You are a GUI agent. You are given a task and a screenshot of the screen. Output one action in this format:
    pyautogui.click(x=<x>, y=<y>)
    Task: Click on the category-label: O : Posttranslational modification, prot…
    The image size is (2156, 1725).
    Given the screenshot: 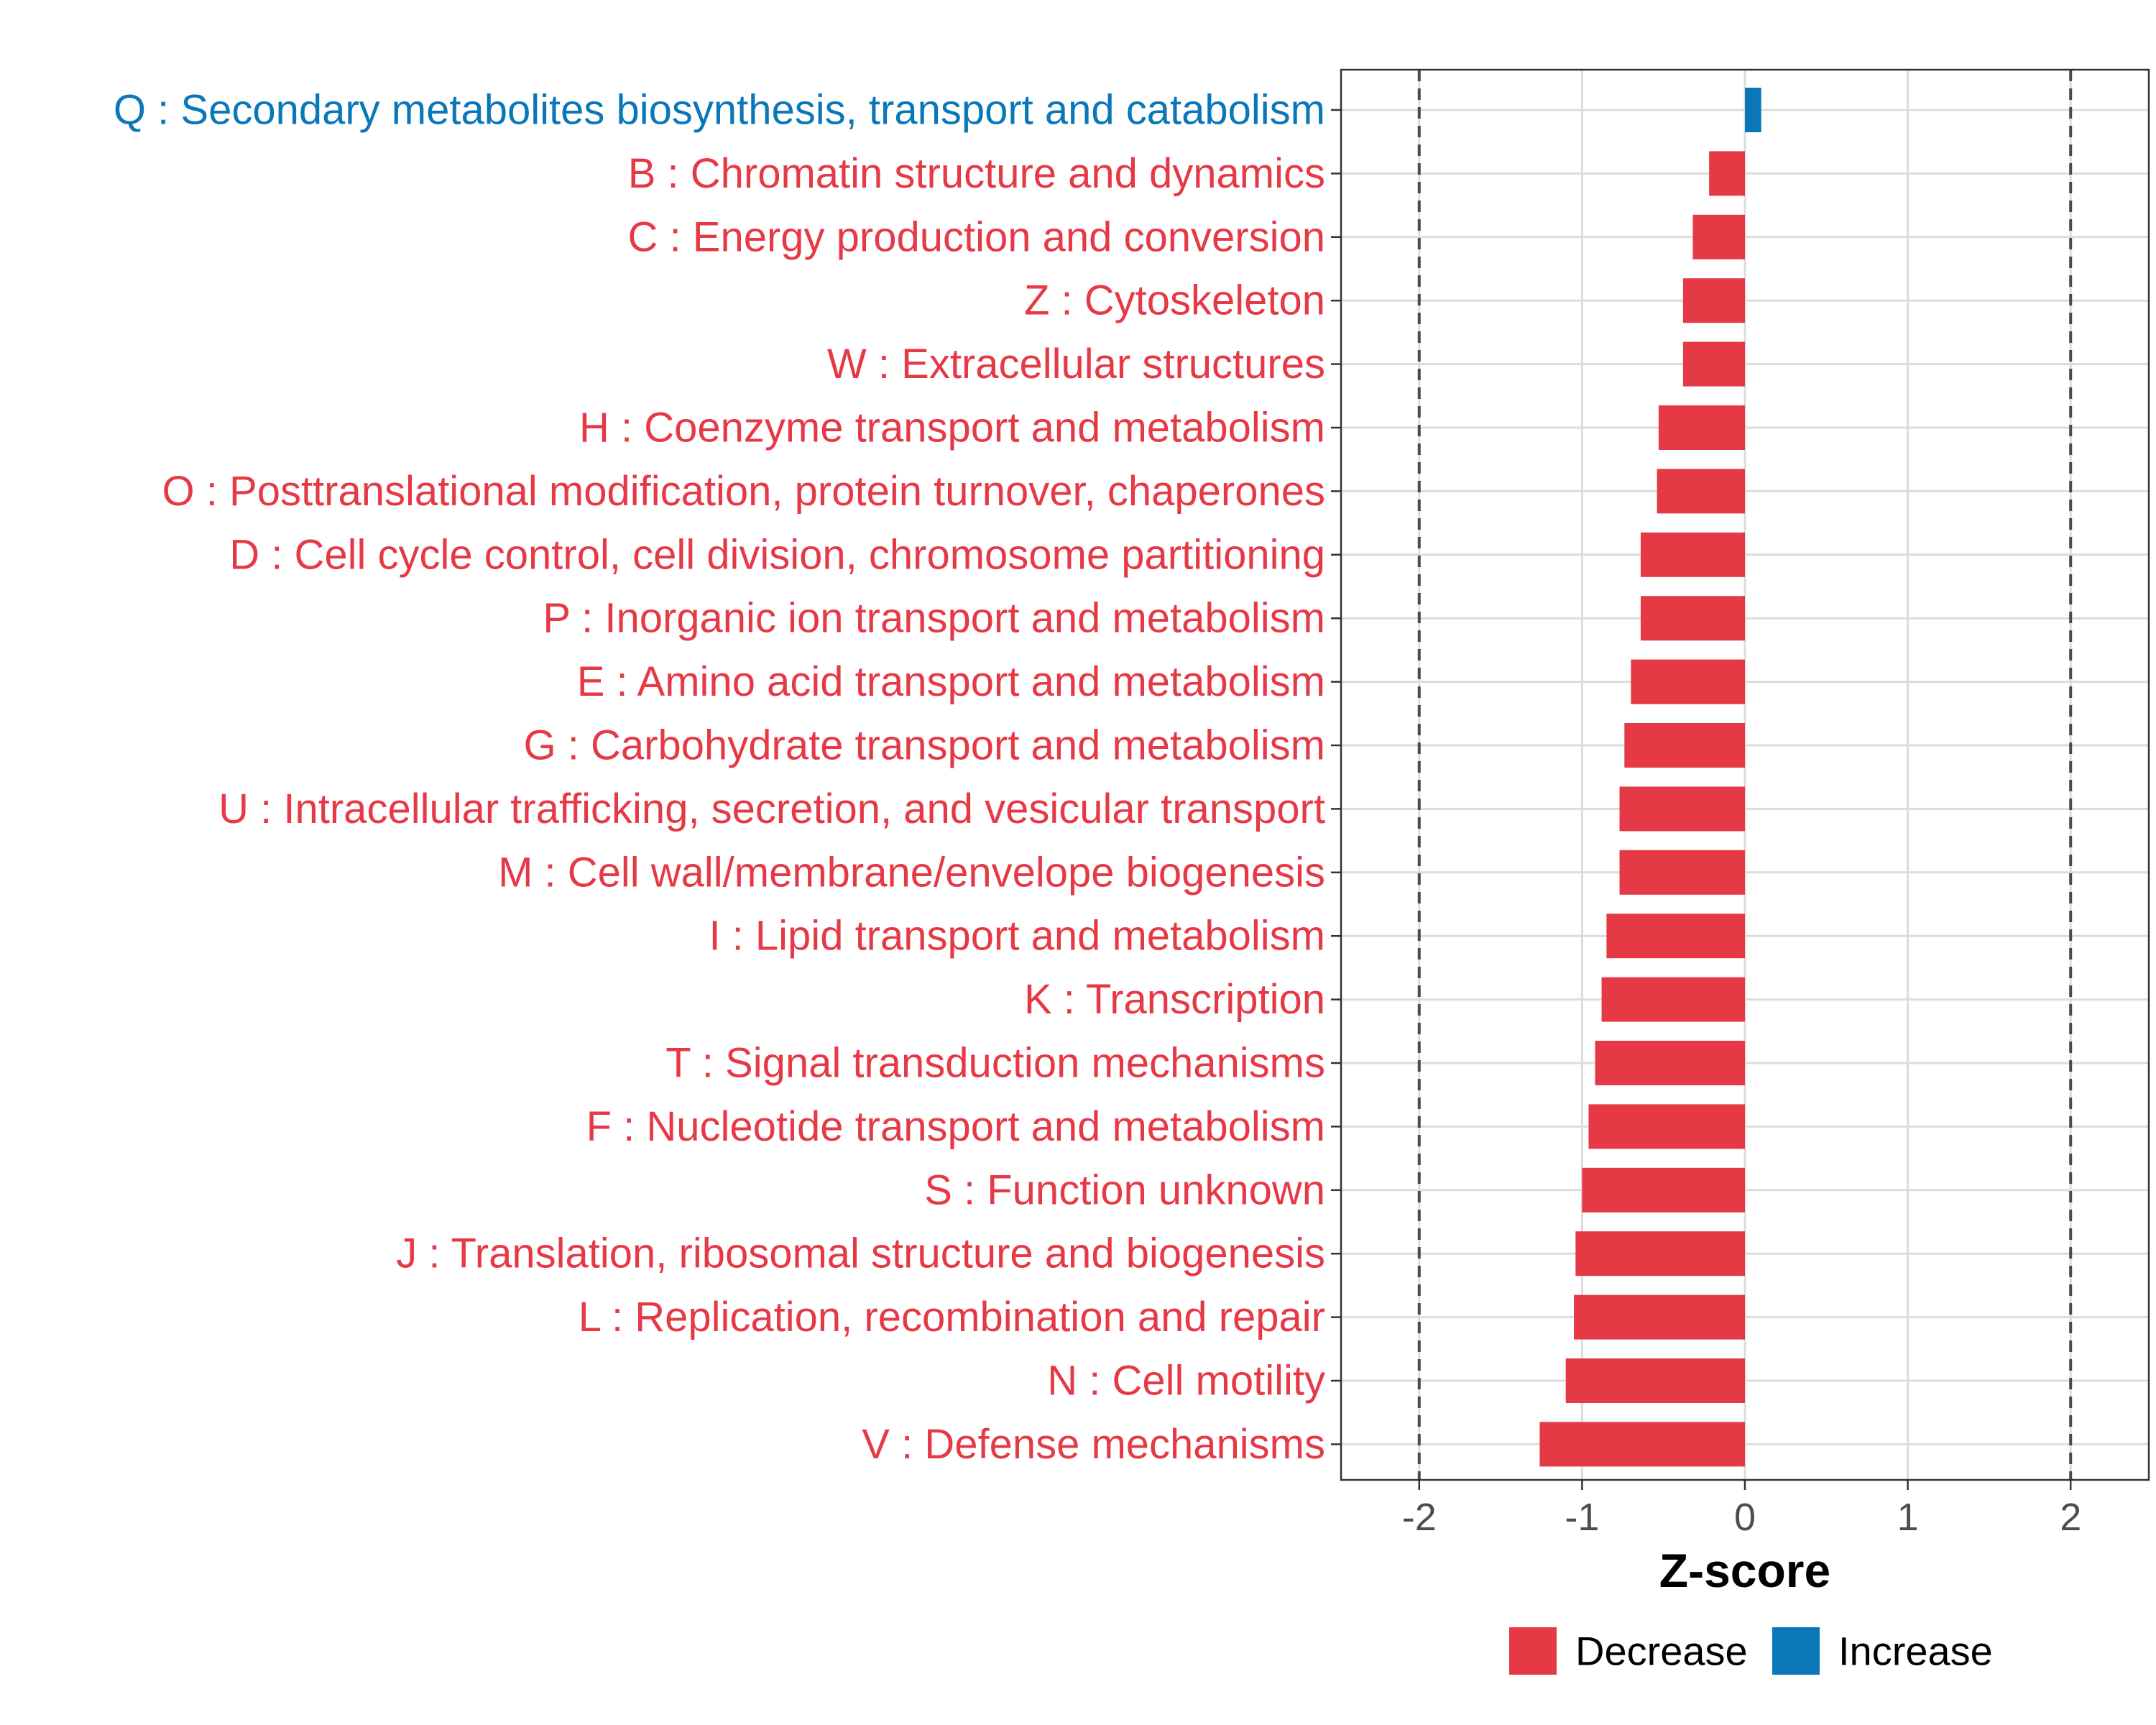 What is the action you would take?
    pyautogui.click(x=744, y=491)
    